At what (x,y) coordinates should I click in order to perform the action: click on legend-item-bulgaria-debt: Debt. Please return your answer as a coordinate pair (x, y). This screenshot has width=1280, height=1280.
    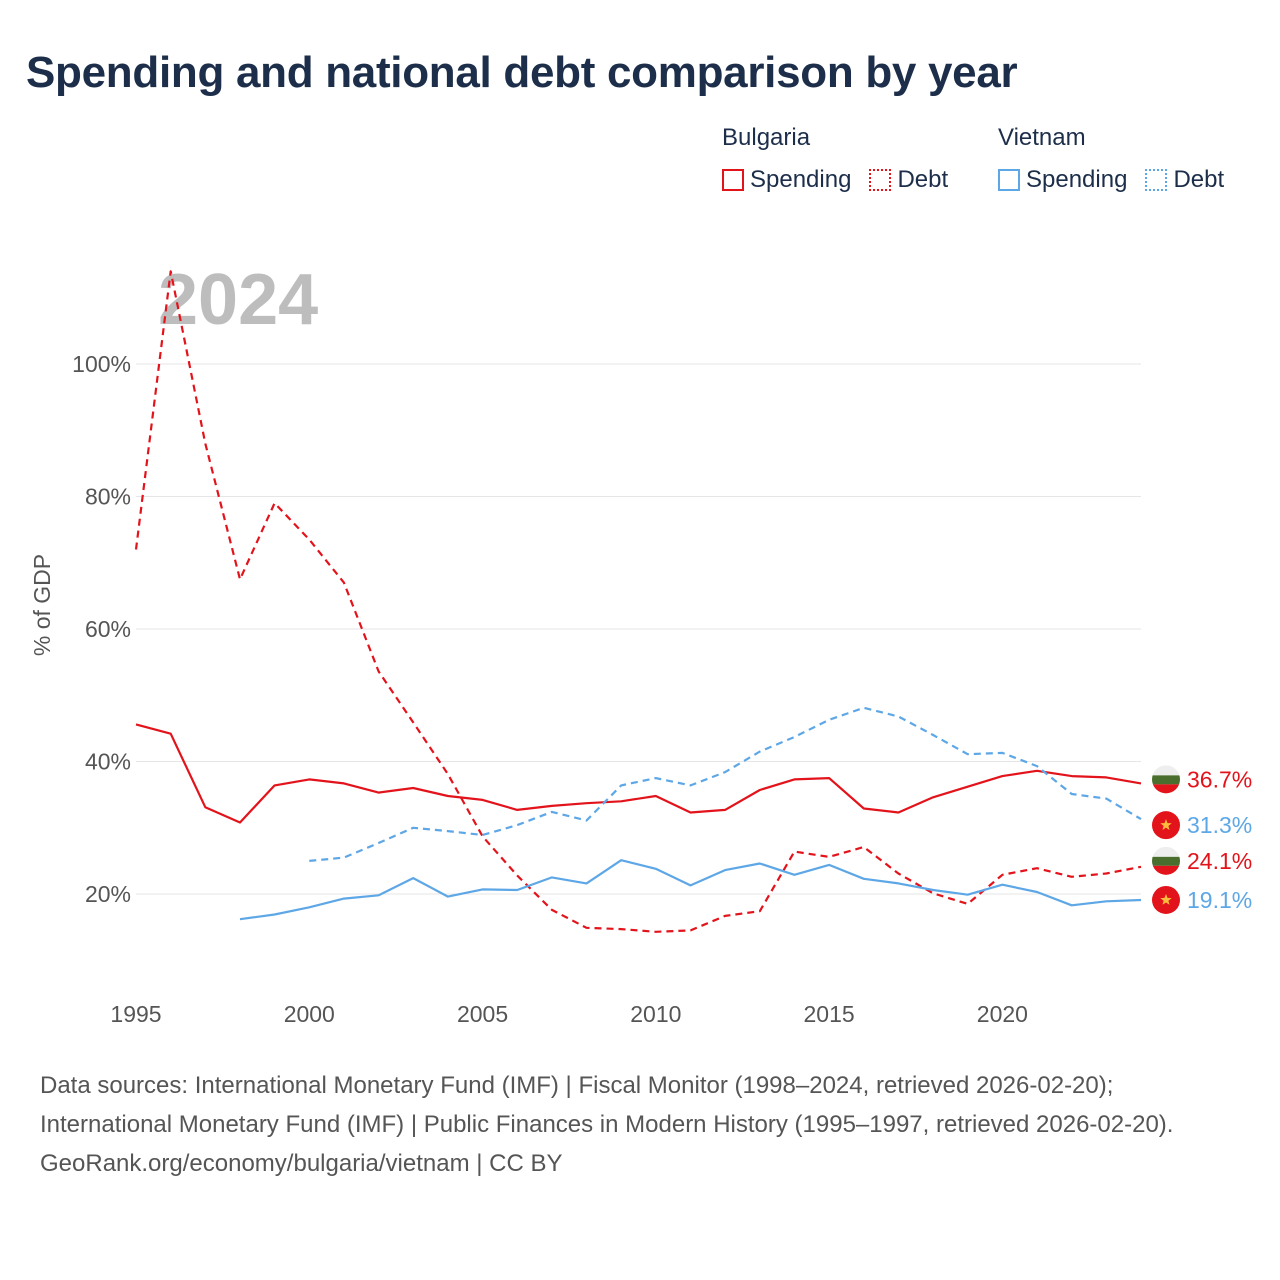
    Looking at the image, I should click on (908, 180).